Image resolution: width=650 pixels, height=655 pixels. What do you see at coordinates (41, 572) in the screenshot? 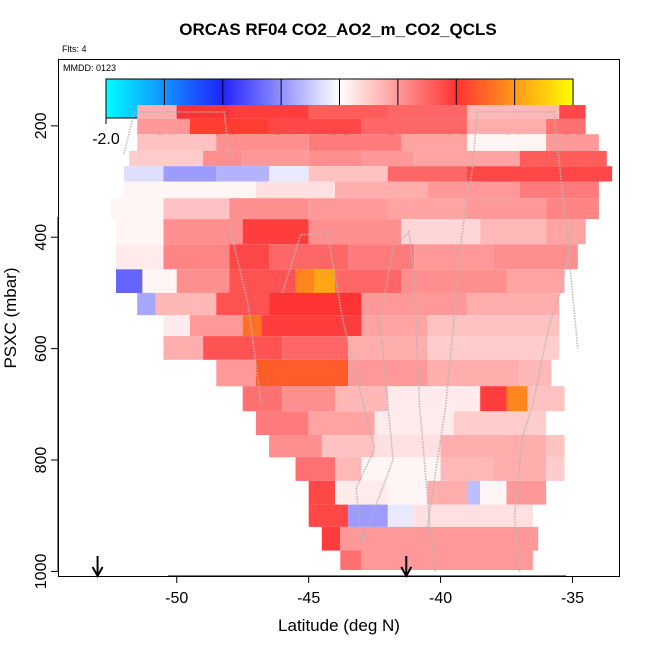
I see `y-tick-label: 1000` at bounding box center [41, 572].